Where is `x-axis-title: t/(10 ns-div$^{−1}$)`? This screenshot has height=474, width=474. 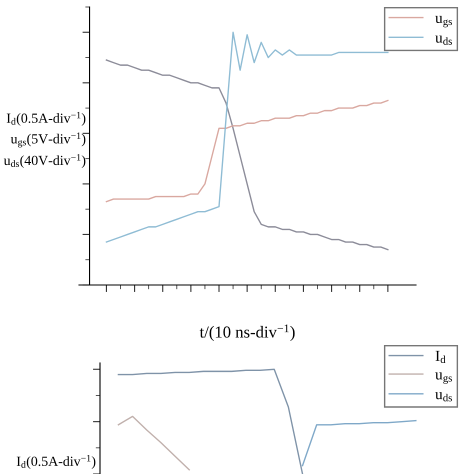
x-axis-title: t/(10 ns-div$^{−1}$) is located at coordinates (247, 333).